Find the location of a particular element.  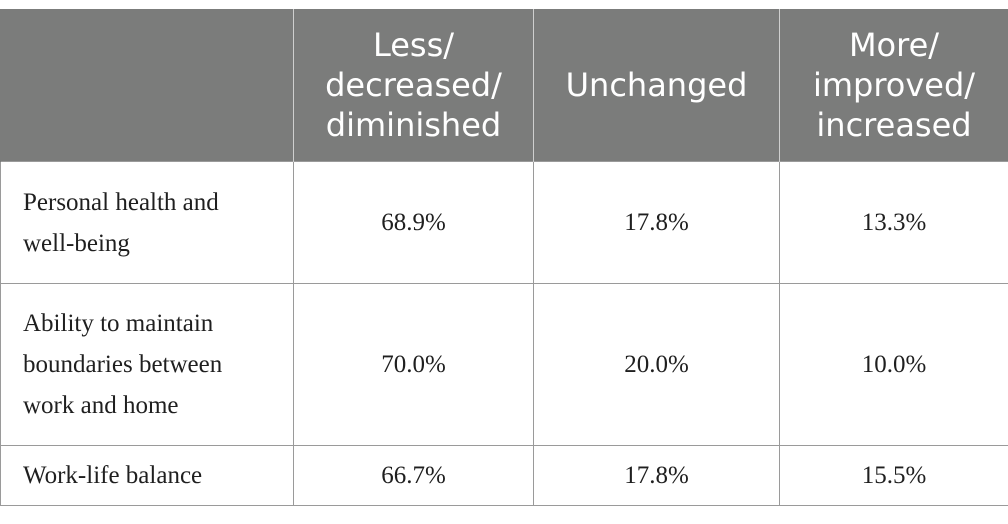

header-unchanged: Unchanged is located at coordinates (656, 85).